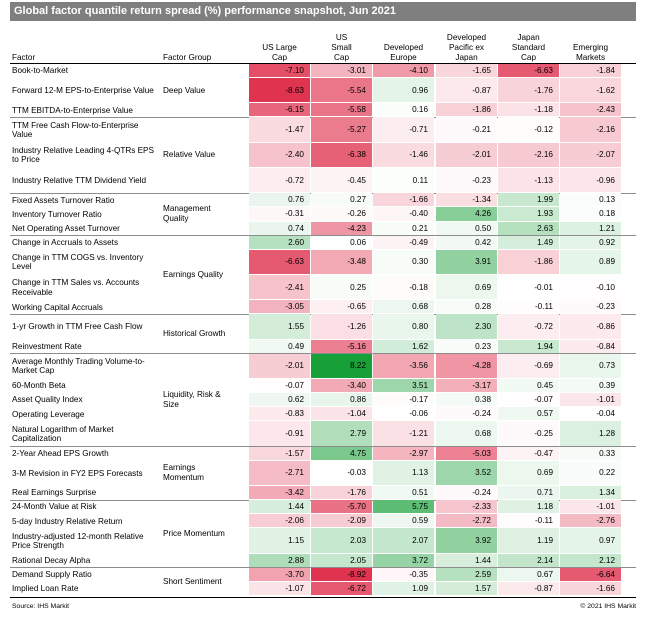 The image size is (647, 618). I want to click on value-cell: 0.13, so click(590, 200).